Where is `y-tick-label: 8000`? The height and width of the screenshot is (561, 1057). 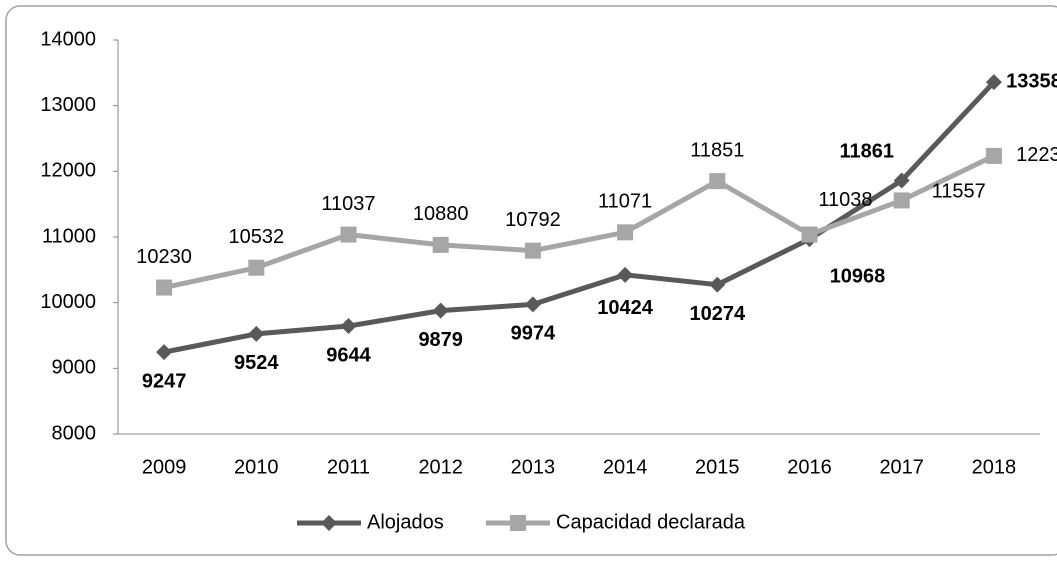 y-tick-label: 8000 is located at coordinates (74, 433).